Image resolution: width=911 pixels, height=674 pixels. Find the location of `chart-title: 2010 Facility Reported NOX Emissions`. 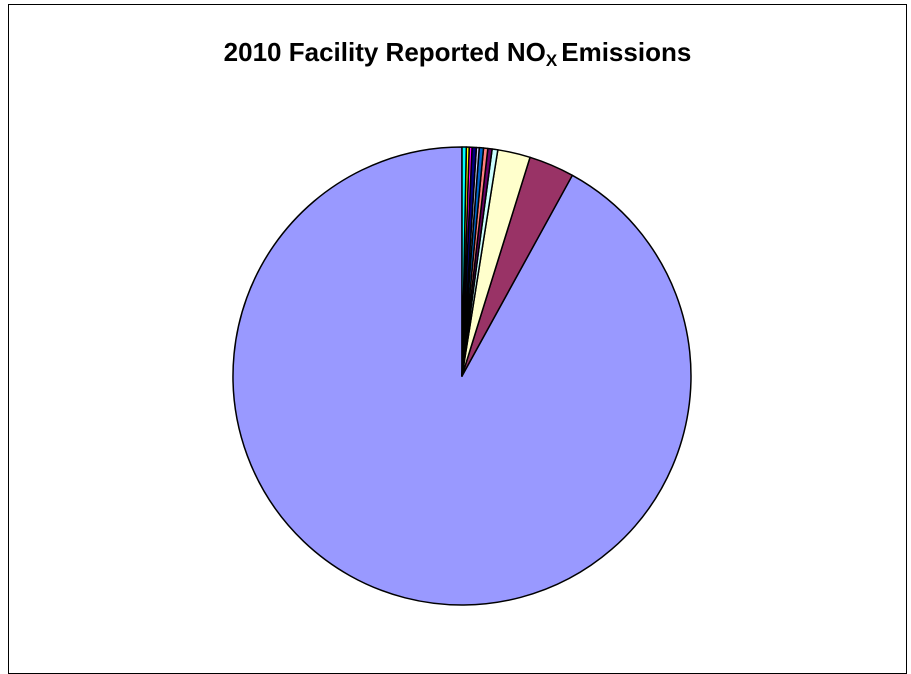

chart-title: 2010 Facility Reported NOX Emissions is located at coordinates (457, 54).